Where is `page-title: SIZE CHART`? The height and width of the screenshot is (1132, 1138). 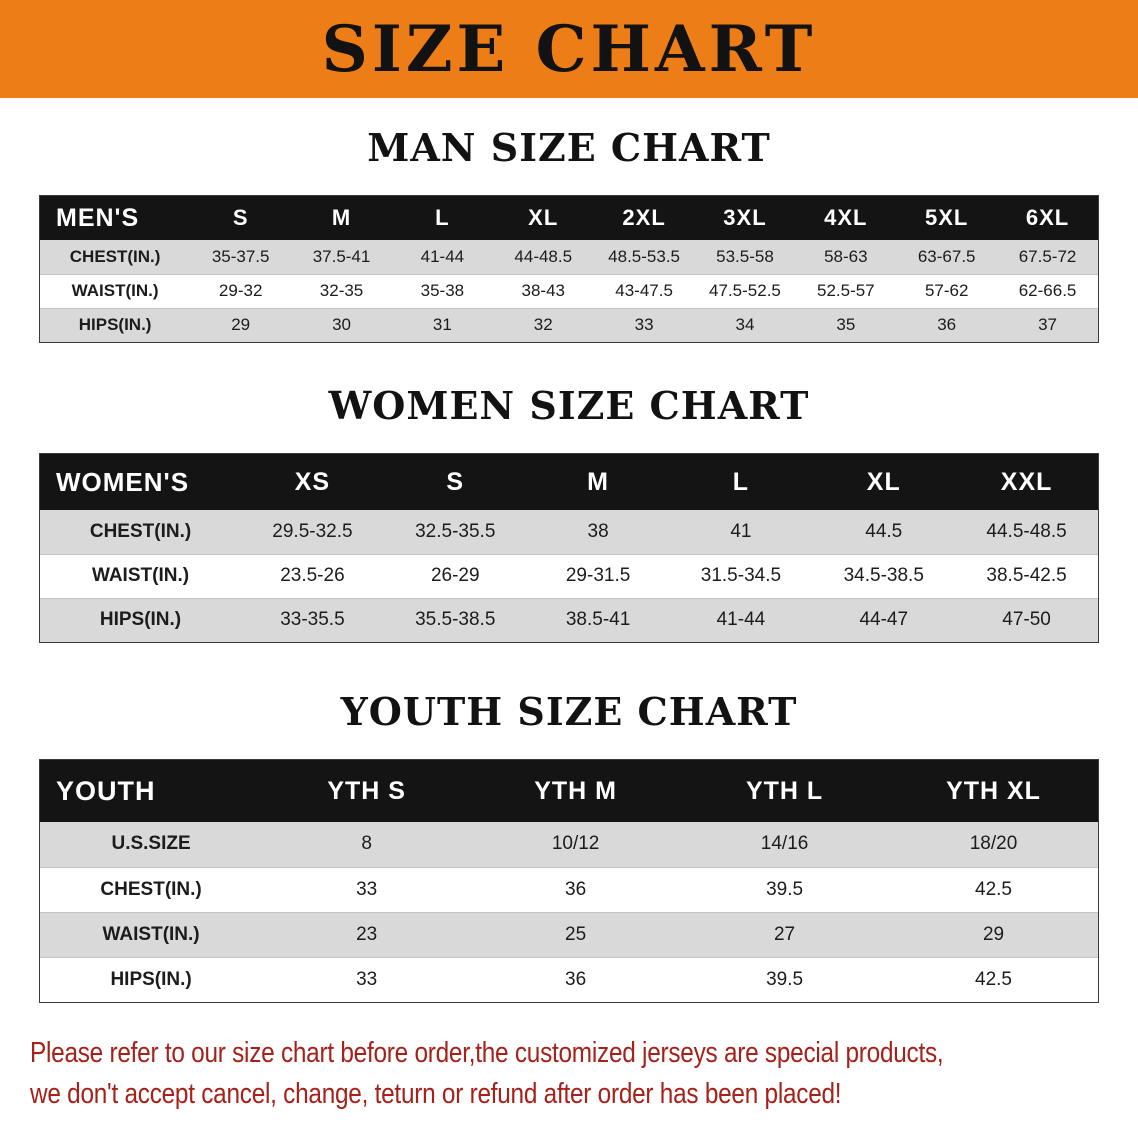 page-title: SIZE CHART is located at coordinates (569, 49).